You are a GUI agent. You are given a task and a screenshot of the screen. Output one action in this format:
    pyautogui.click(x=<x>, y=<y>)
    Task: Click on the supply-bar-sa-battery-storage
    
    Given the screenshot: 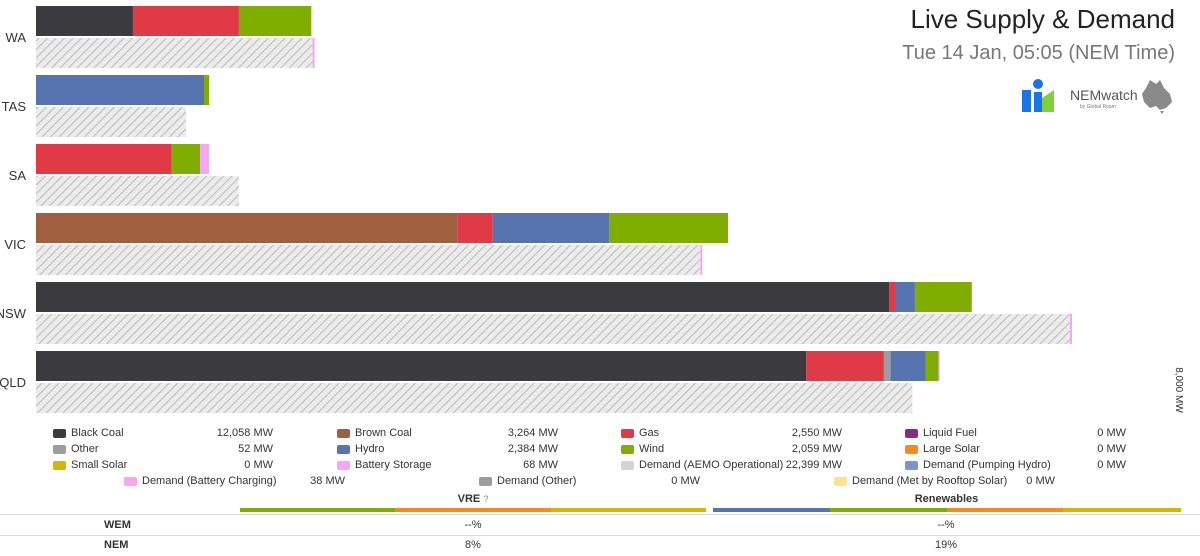 What is the action you would take?
    pyautogui.click(x=204, y=159)
    